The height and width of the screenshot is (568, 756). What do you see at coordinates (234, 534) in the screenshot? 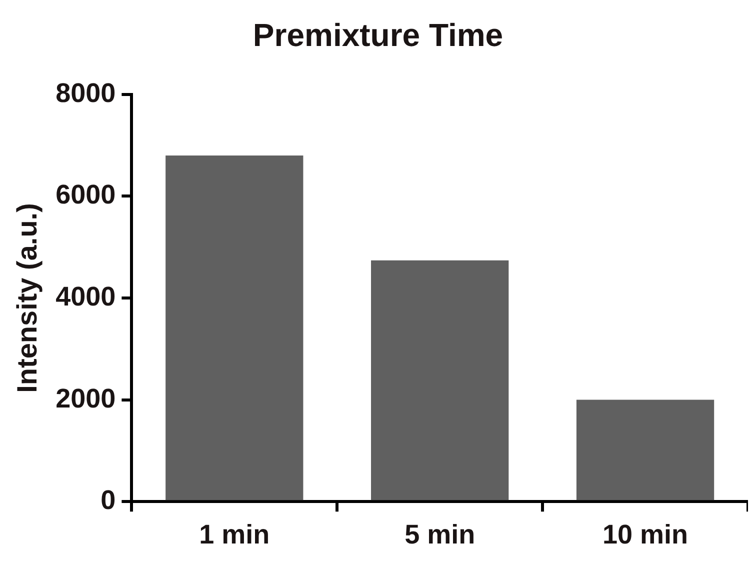
I see `x-tick-label: 1 min` at bounding box center [234, 534].